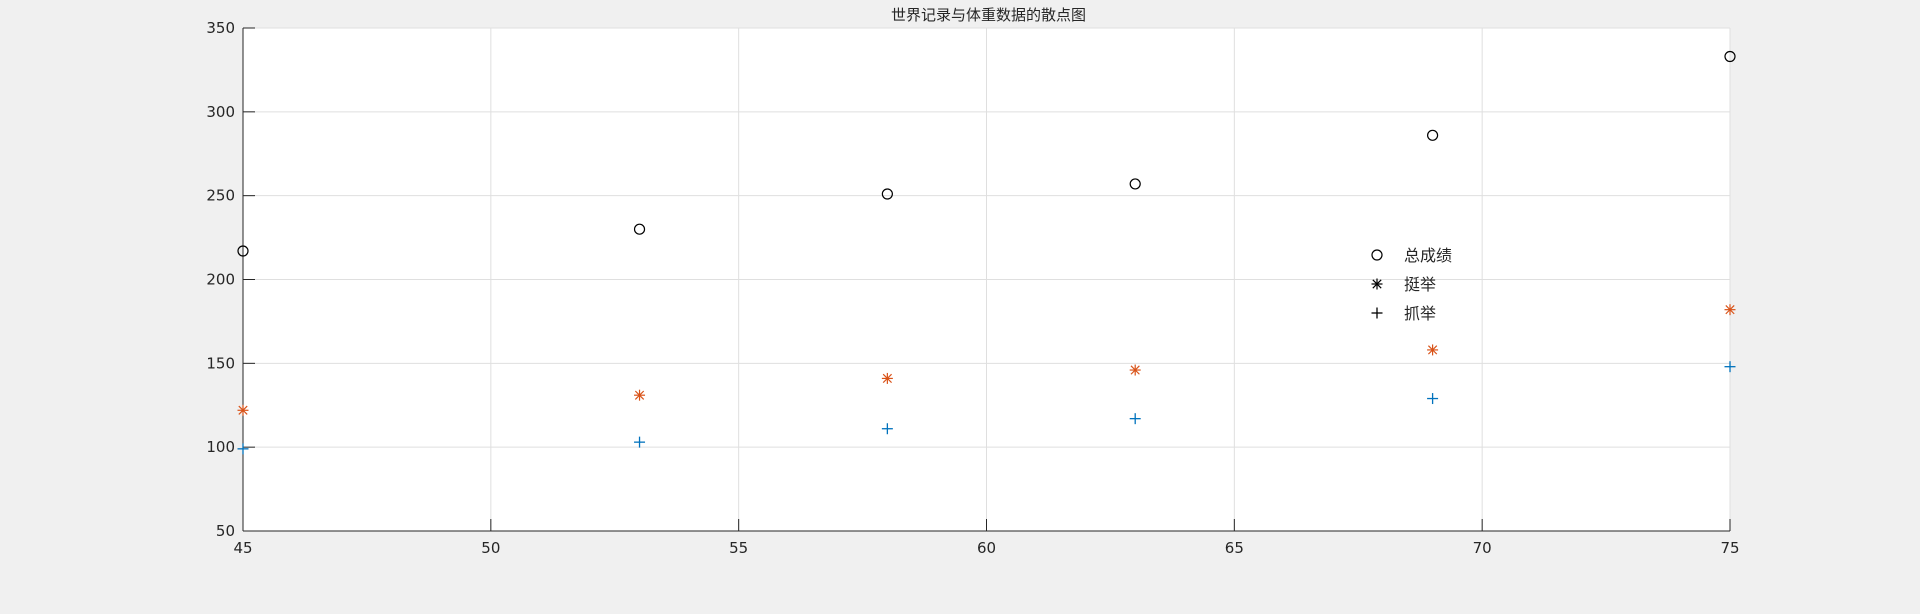 This screenshot has height=614, width=1920. I want to click on x-tick-label: 55, so click(738, 548).